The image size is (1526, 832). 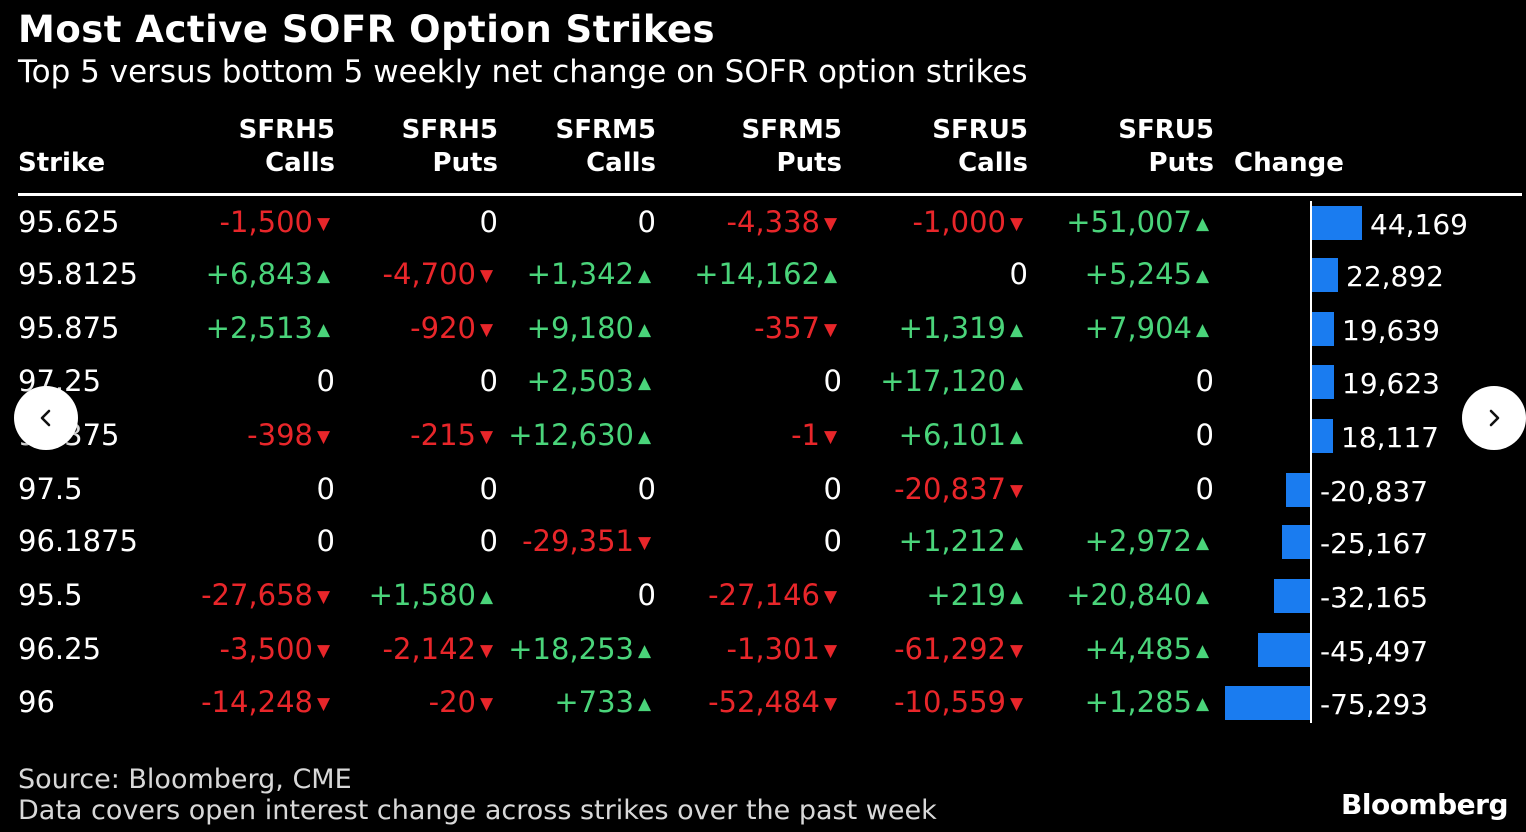 What do you see at coordinates (966, 595) in the screenshot?
I see `value-cell: +219` at bounding box center [966, 595].